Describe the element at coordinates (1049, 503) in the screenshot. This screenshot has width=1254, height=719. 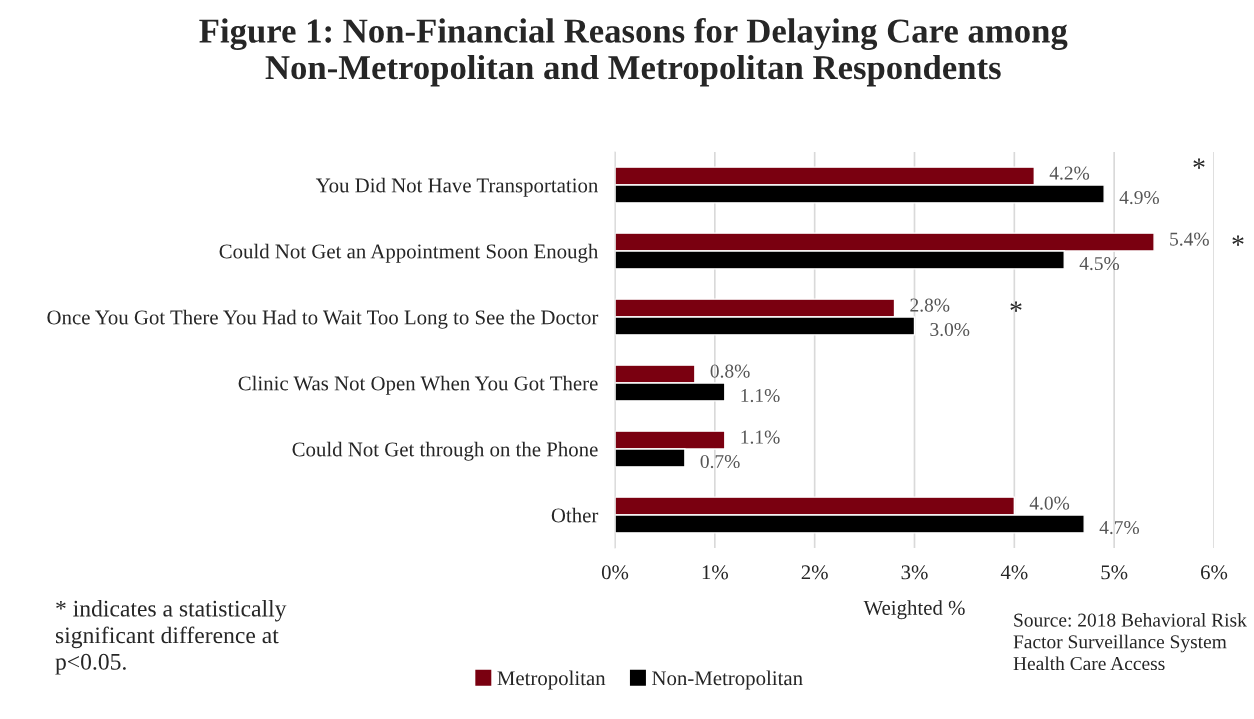
I see `data-label: 4.0%` at that location.